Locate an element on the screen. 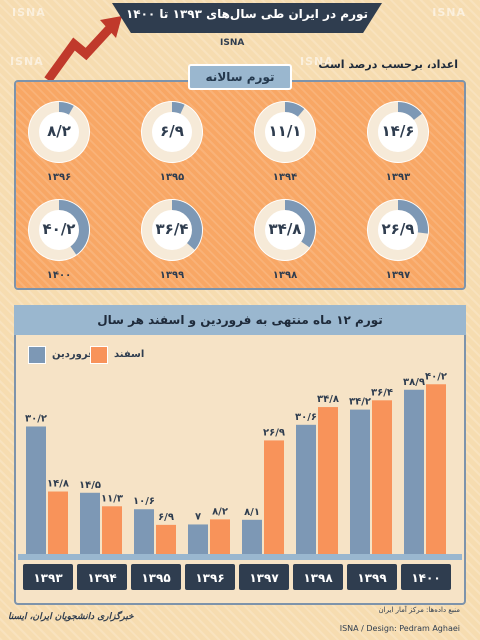 This screenshot has width=480, height=640. bar-label-farvardin-3: ۷ is located at coordinates (198, 516).